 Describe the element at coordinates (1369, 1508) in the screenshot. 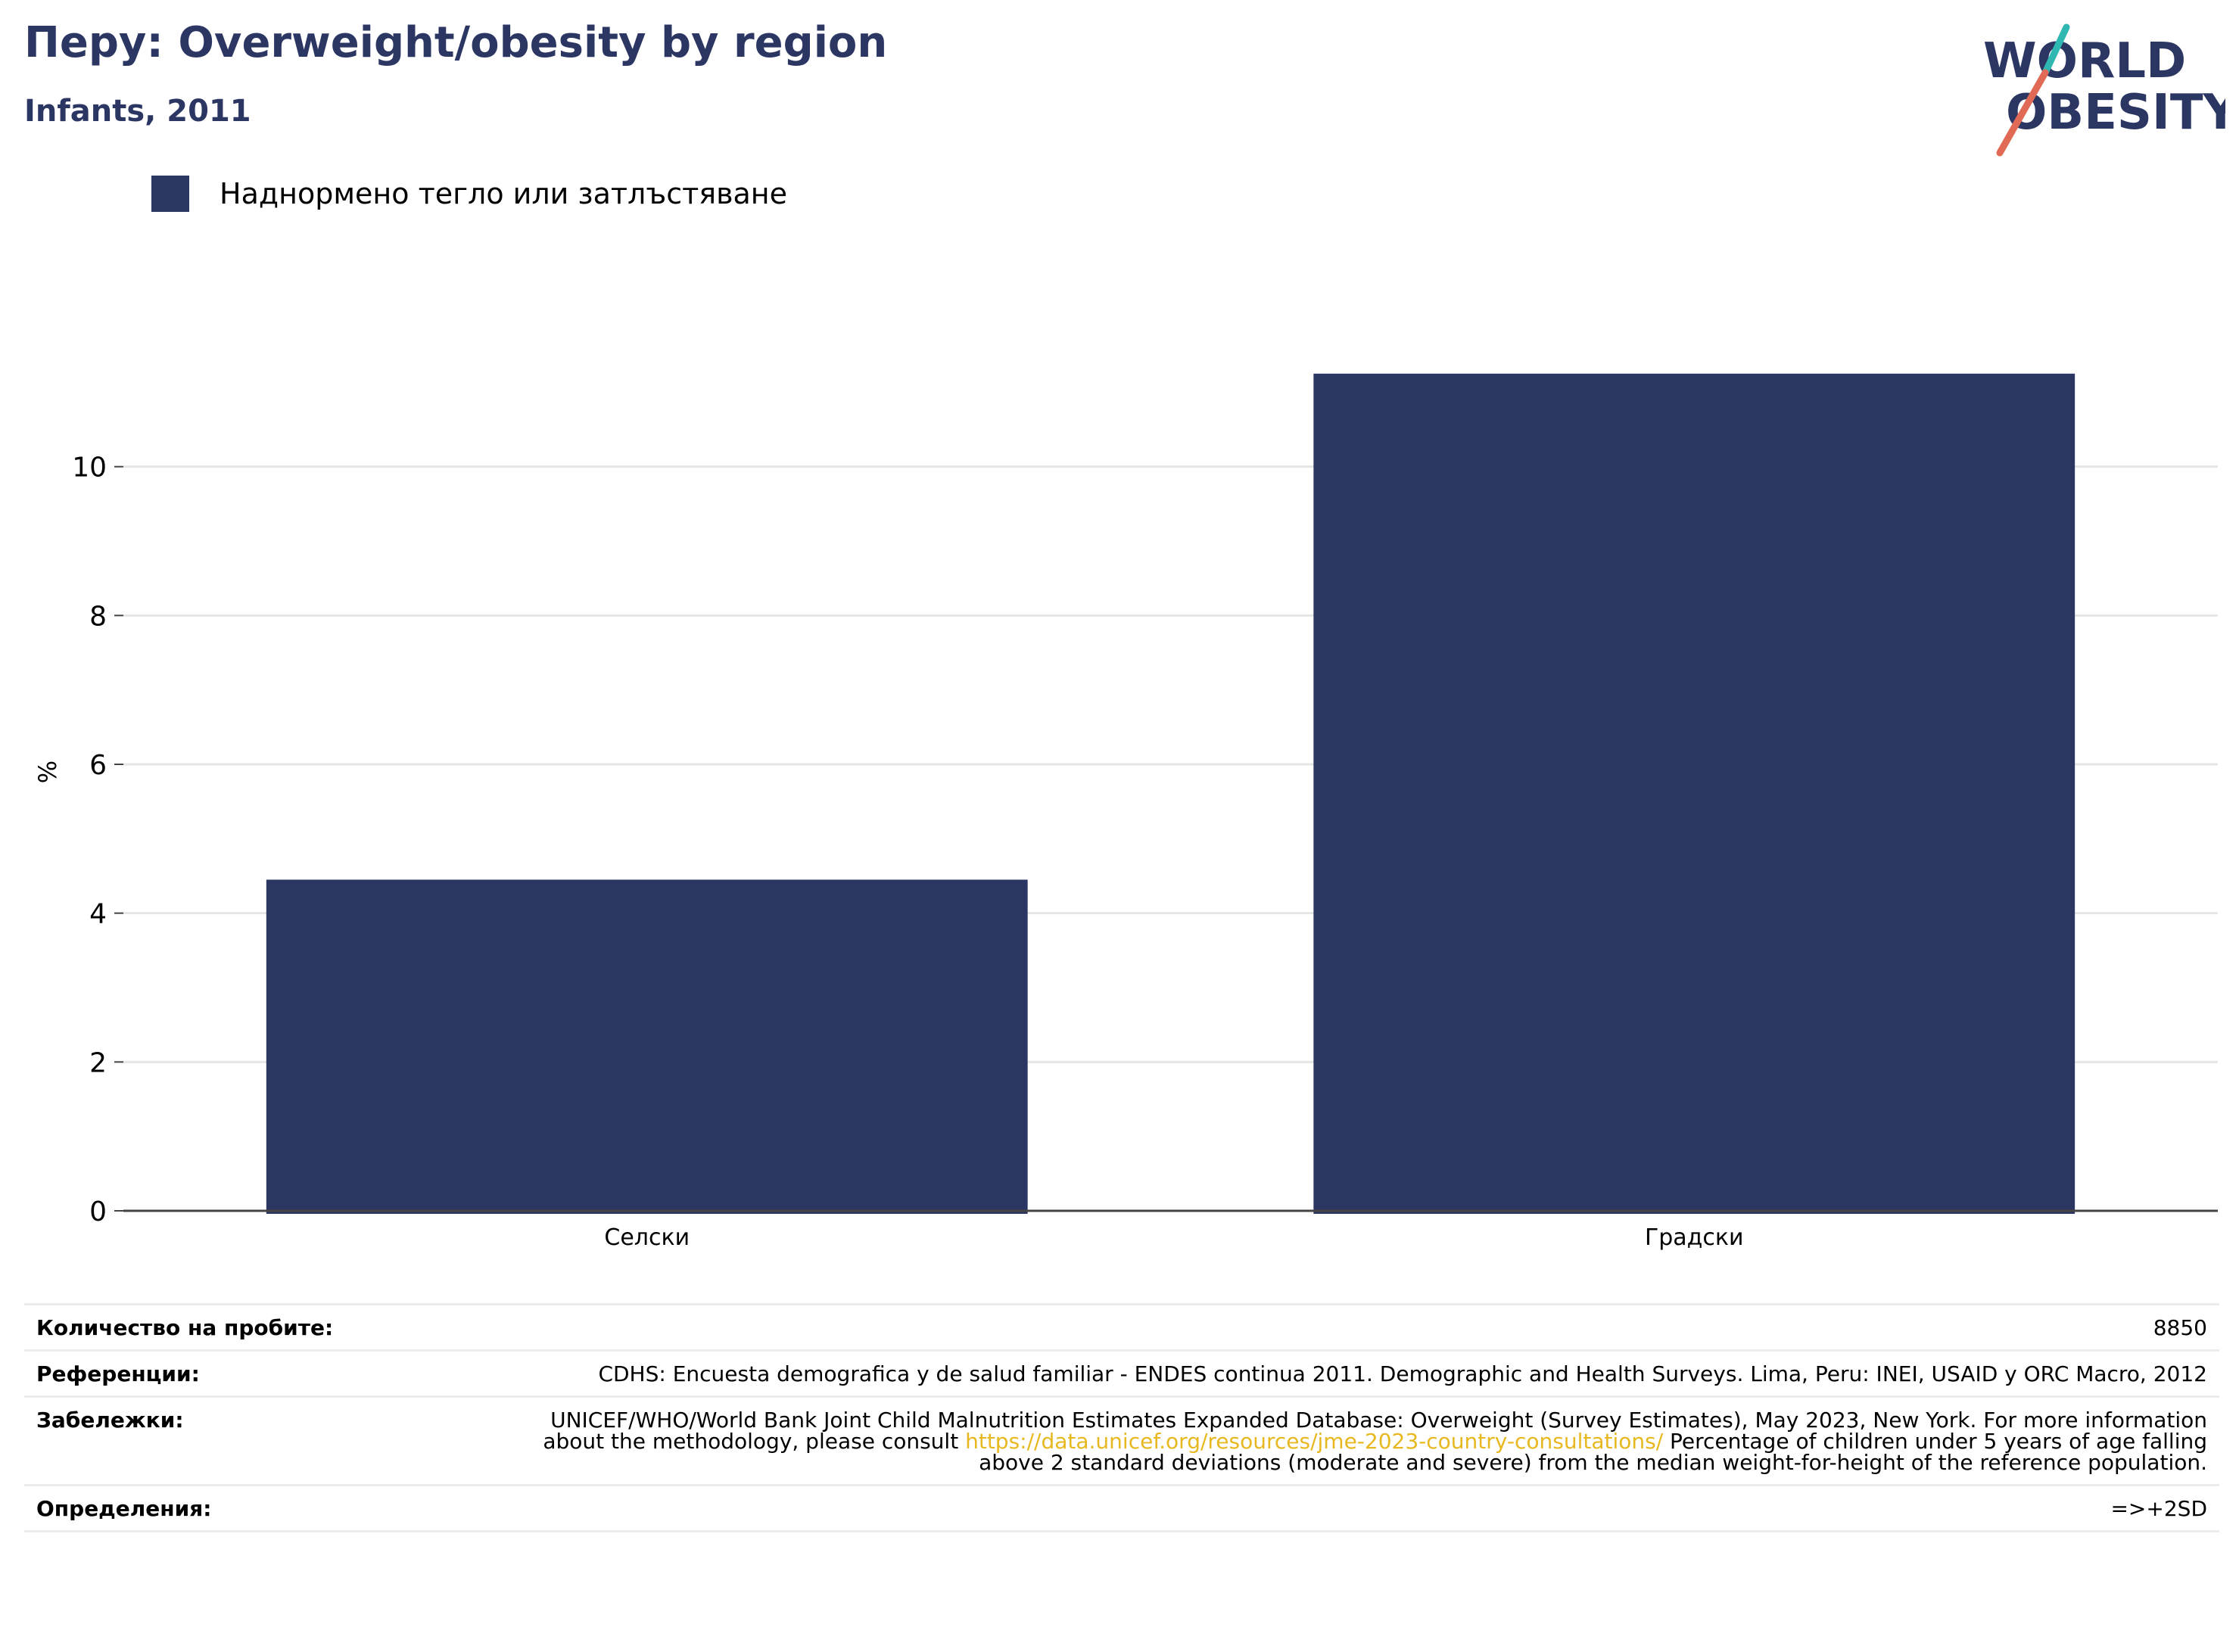

I see `definitions-value: =>+2SD` at that location.